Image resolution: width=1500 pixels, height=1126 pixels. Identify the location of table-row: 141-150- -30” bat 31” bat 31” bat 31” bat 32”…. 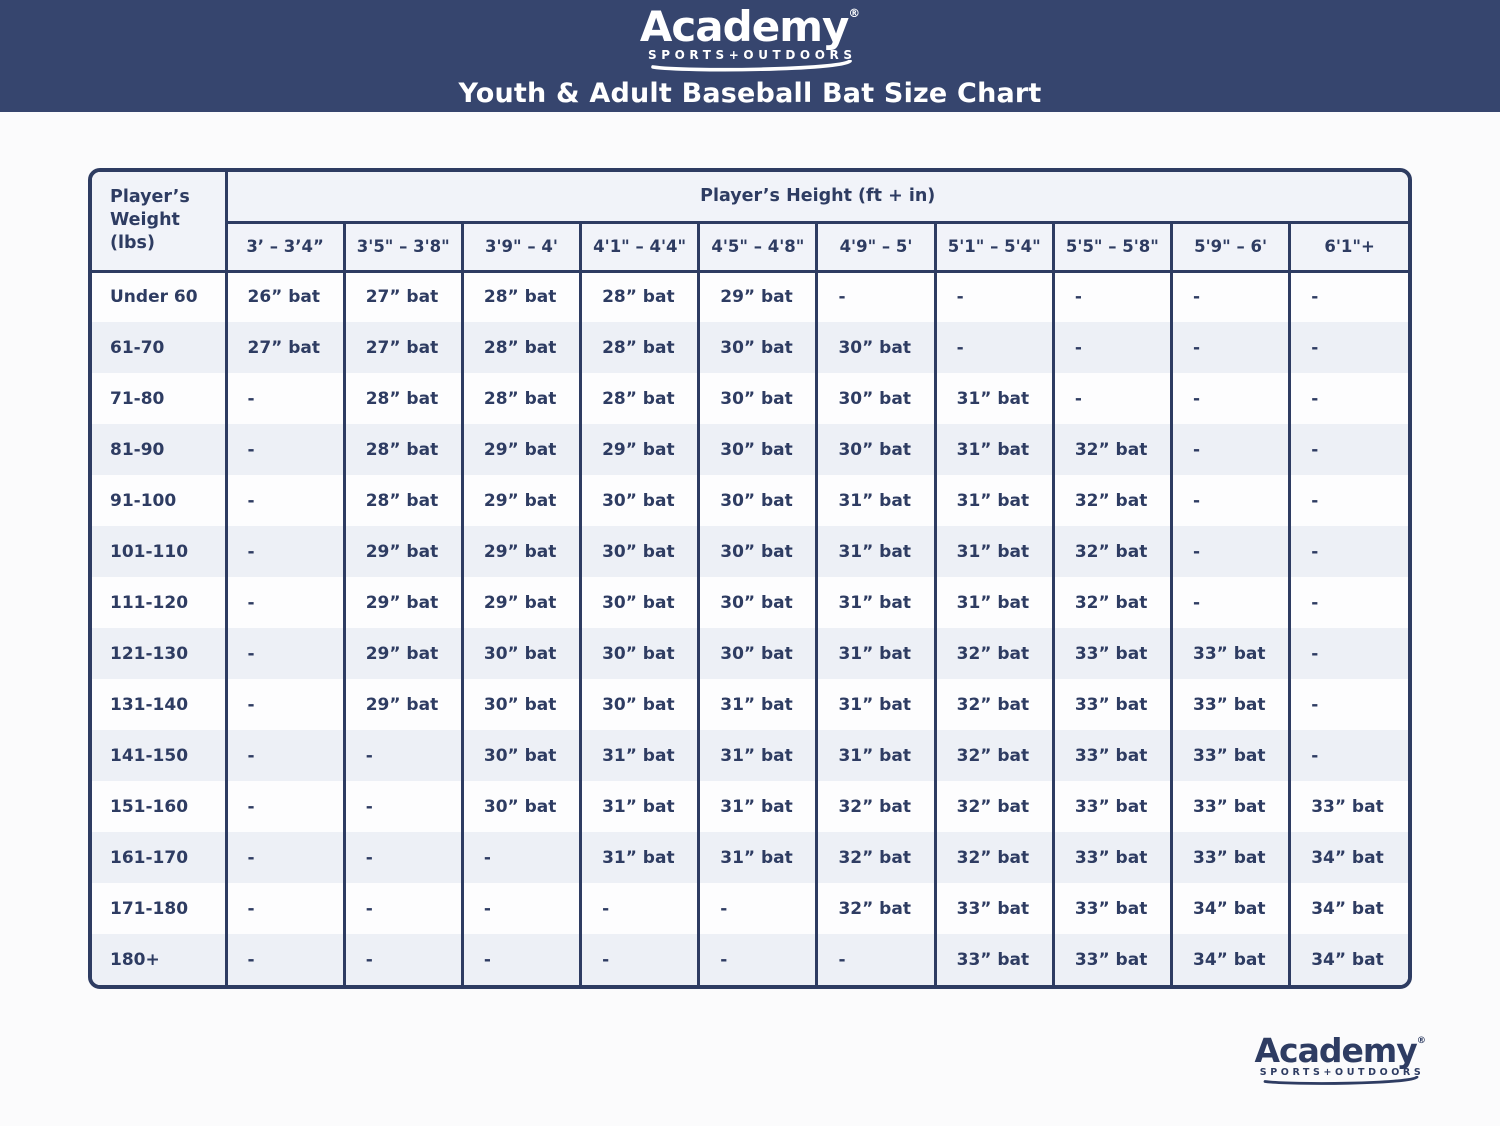
(750, 755).